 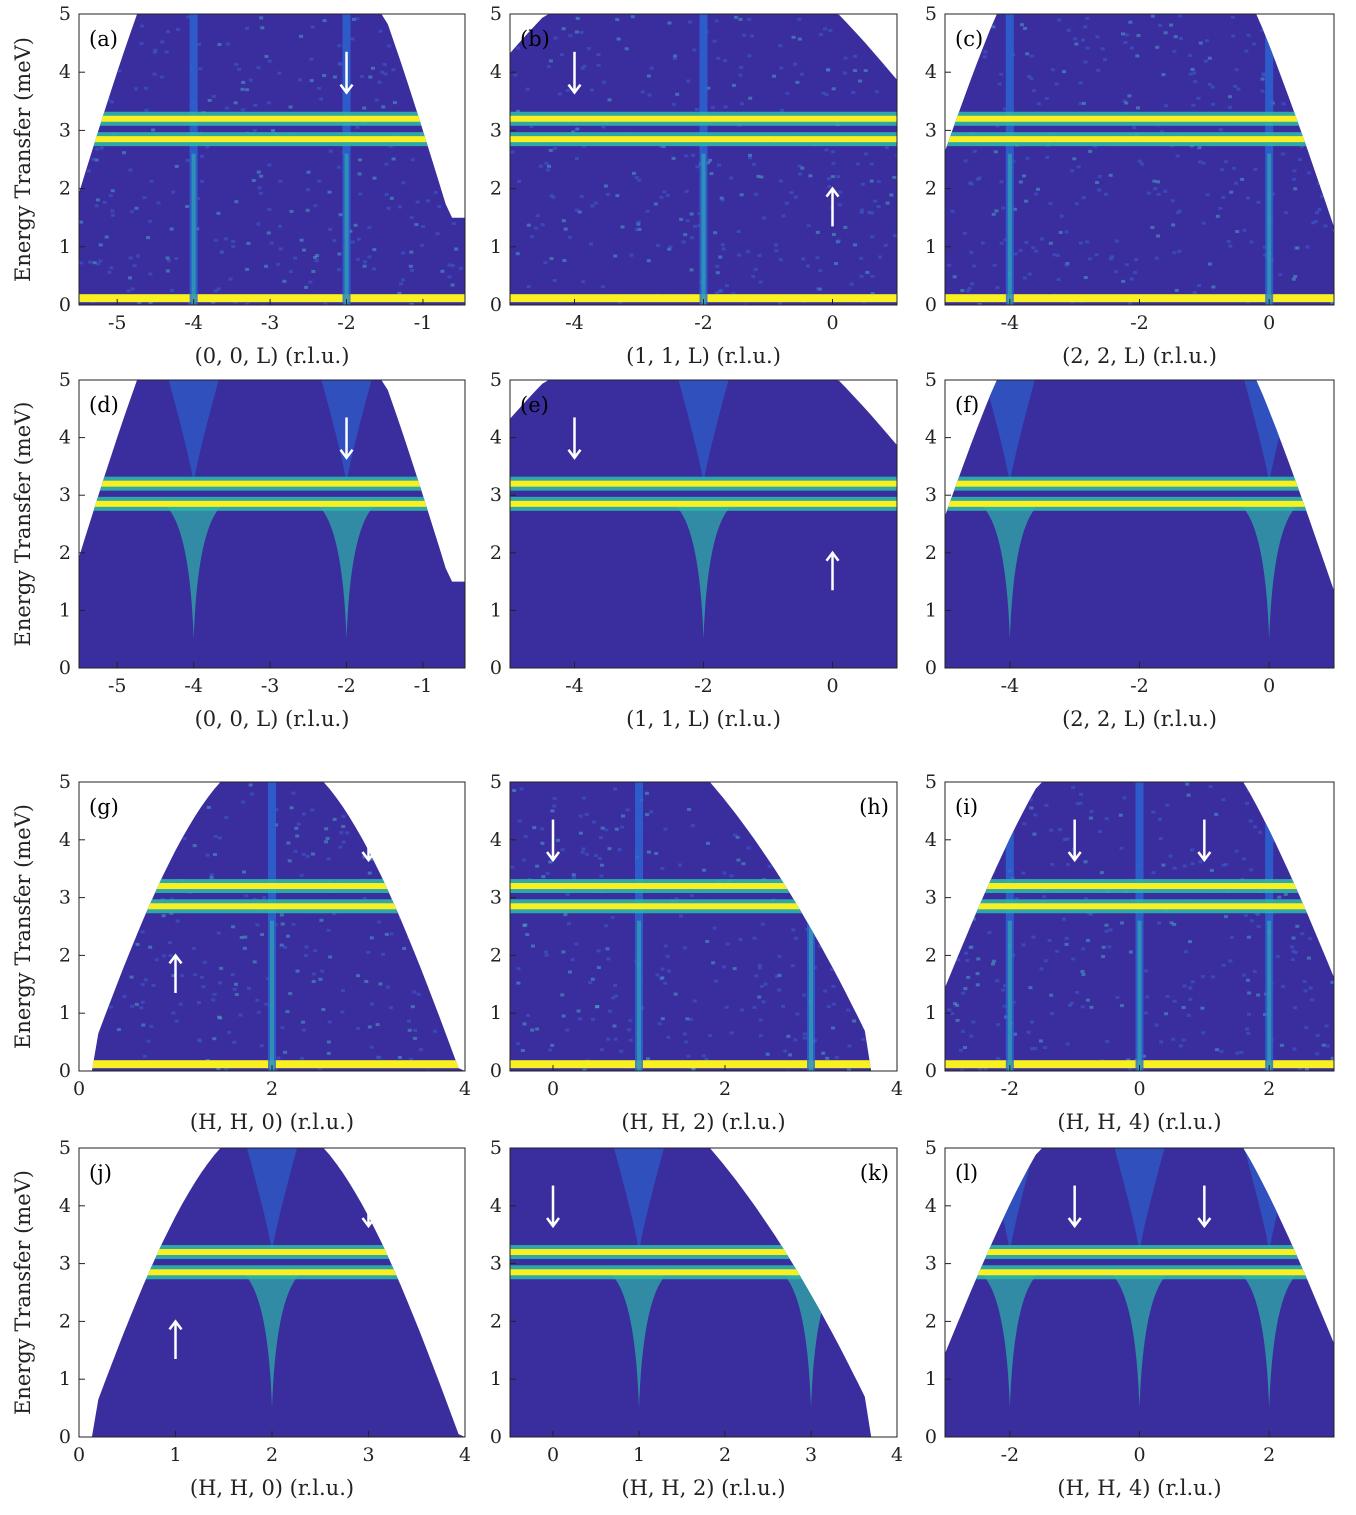 I want to click on y-tick-label: 4, so click(x=496, y=840).